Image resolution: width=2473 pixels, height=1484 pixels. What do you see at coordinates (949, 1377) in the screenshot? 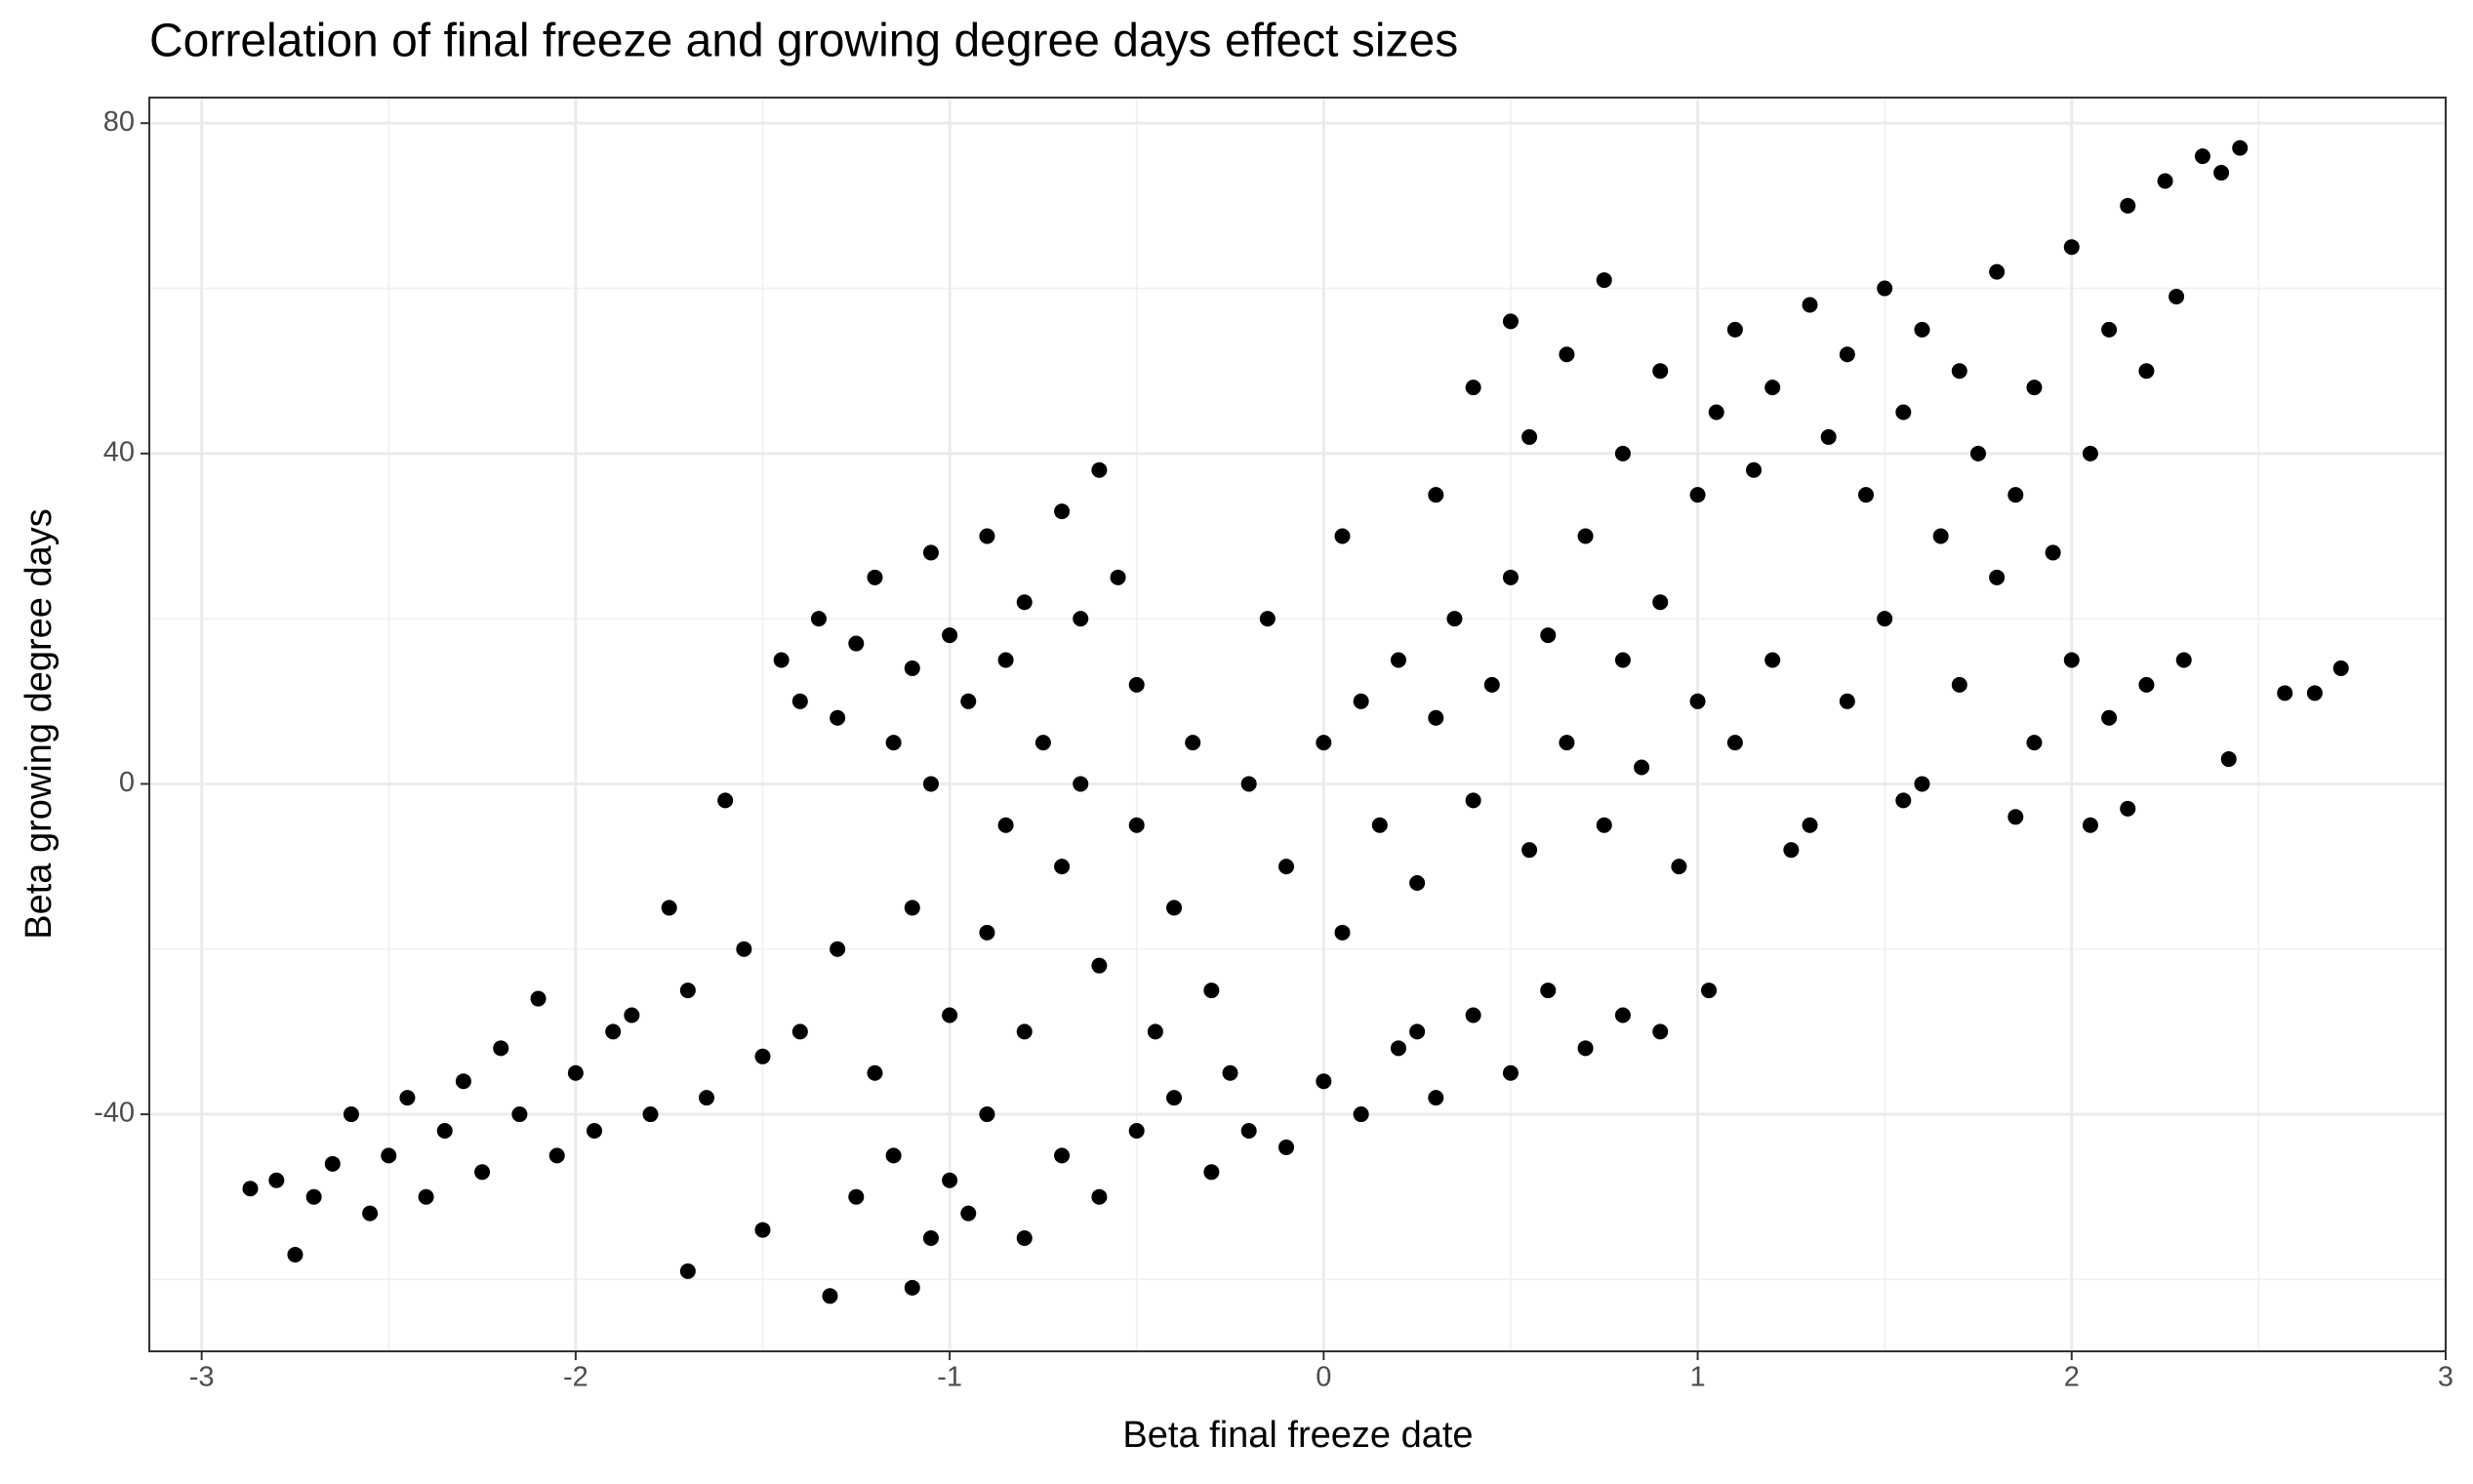
I see `x-tick-label: -1` at bounding box center [949, 1377].